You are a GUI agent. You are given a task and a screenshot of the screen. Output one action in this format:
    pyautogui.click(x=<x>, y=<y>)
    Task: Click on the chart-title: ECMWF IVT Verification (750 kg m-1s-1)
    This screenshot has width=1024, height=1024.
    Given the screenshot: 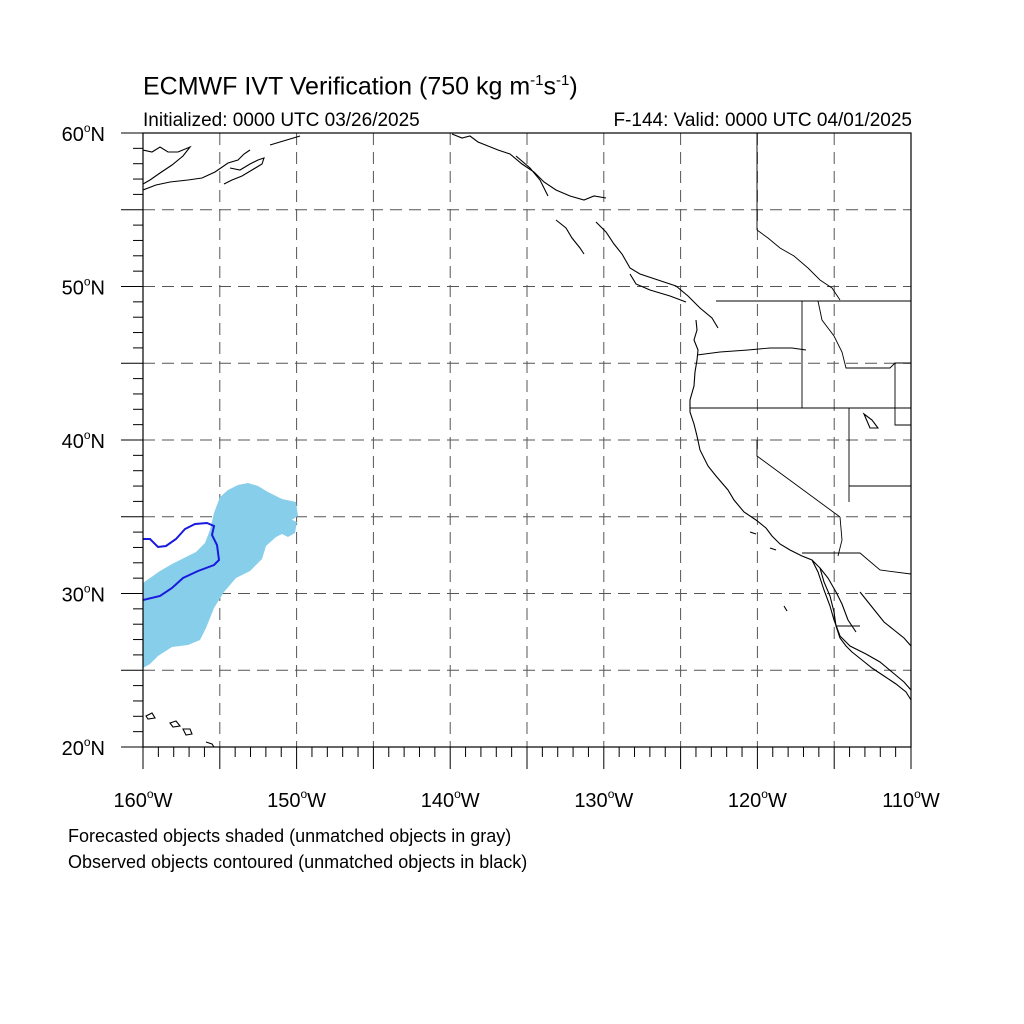 What is the action you would take?
    pyautogui.click(x=360, y=86)
    